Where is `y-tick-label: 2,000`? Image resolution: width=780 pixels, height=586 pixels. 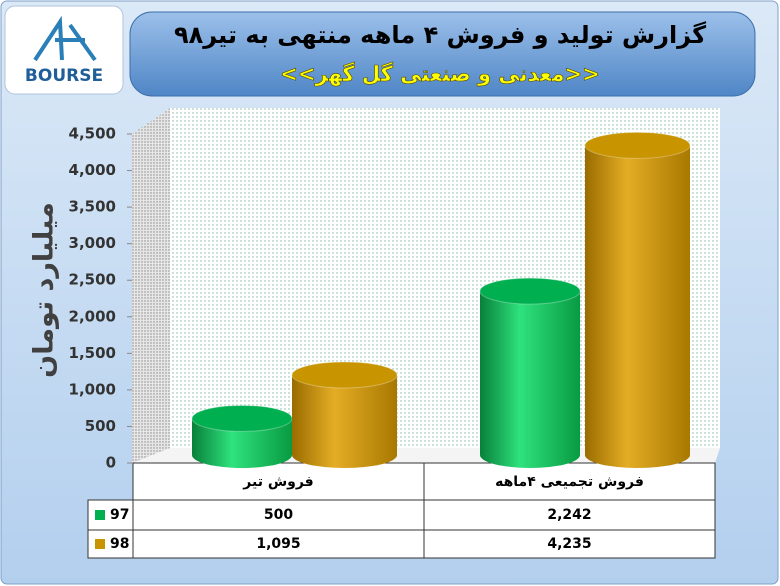
y-tick-label: 2,000 is located at coordinates (92, 316).